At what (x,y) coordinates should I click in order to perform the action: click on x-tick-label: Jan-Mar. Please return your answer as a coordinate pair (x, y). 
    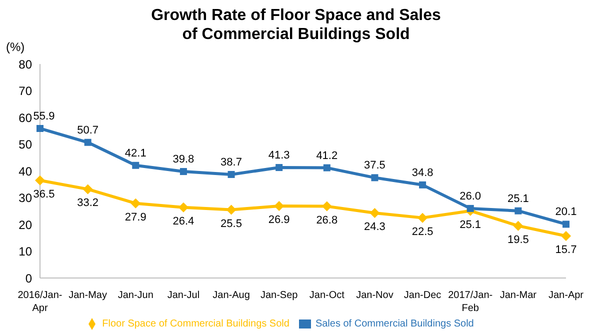
    Looking at the image, I should click on (519, 295).